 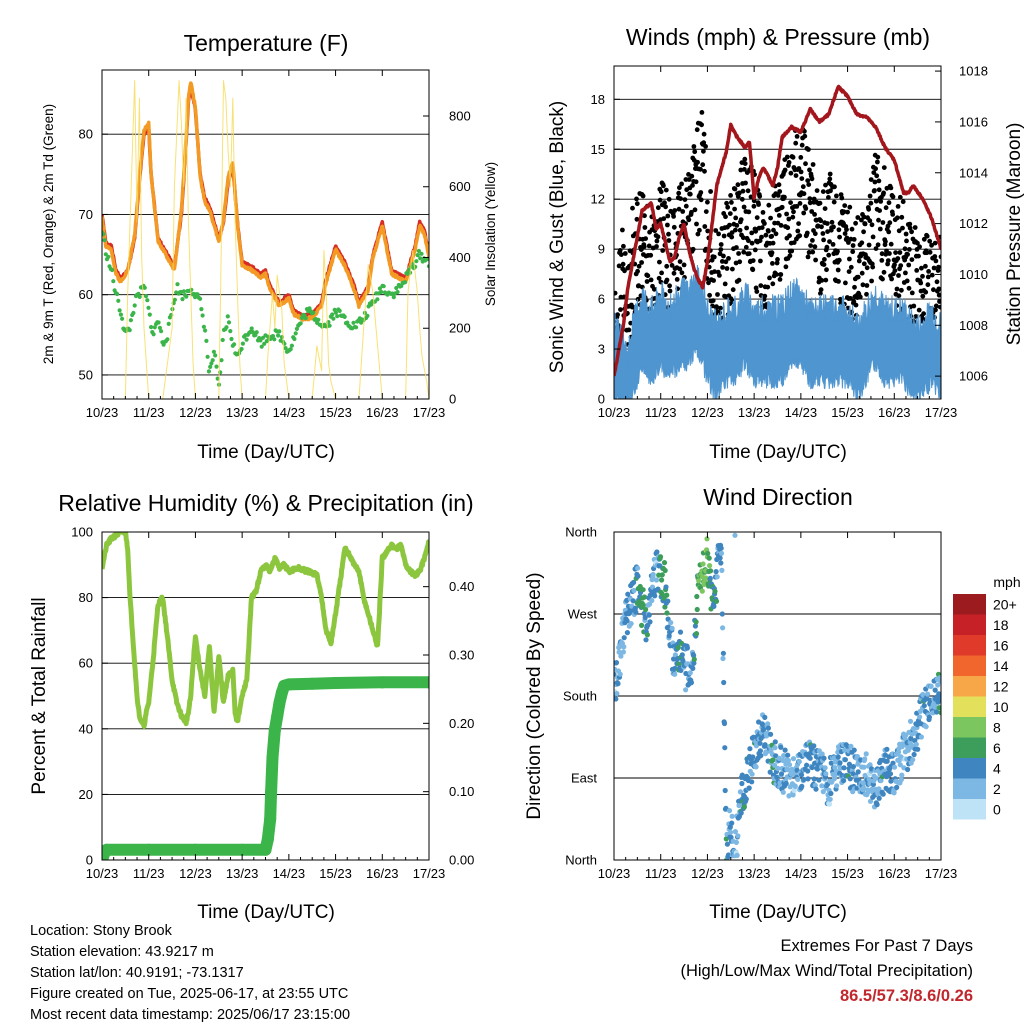 What do you see at coordinates (460, 186) in the screenshot?
I see `y2-tick-label: 600` at bounding box center [460, 186].